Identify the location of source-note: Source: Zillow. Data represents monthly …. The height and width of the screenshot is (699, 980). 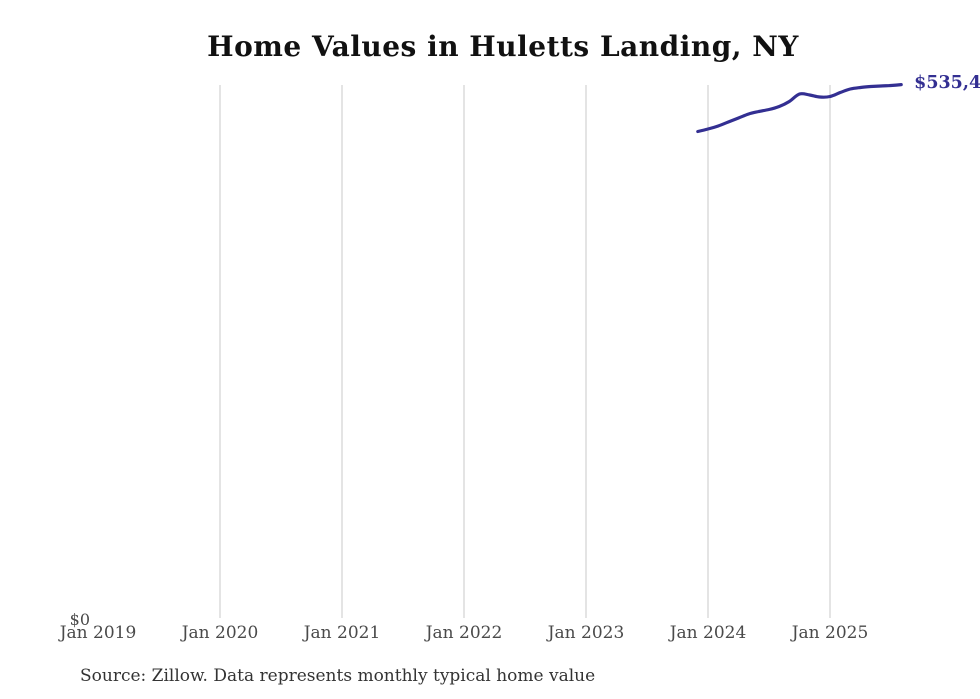
(338, 676).